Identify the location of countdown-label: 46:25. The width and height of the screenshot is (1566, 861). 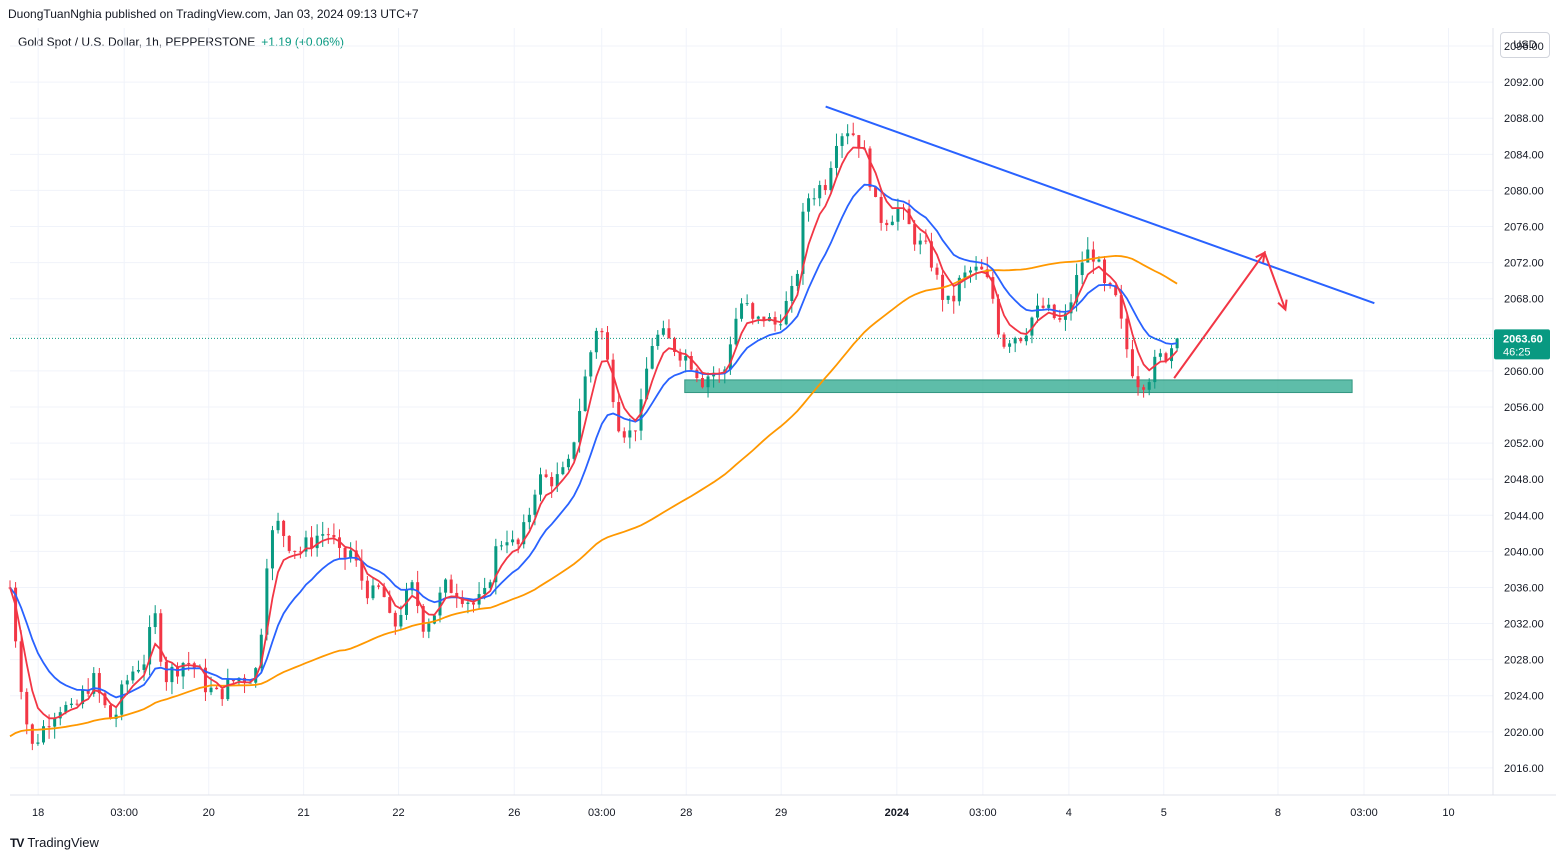
(1517, 352).